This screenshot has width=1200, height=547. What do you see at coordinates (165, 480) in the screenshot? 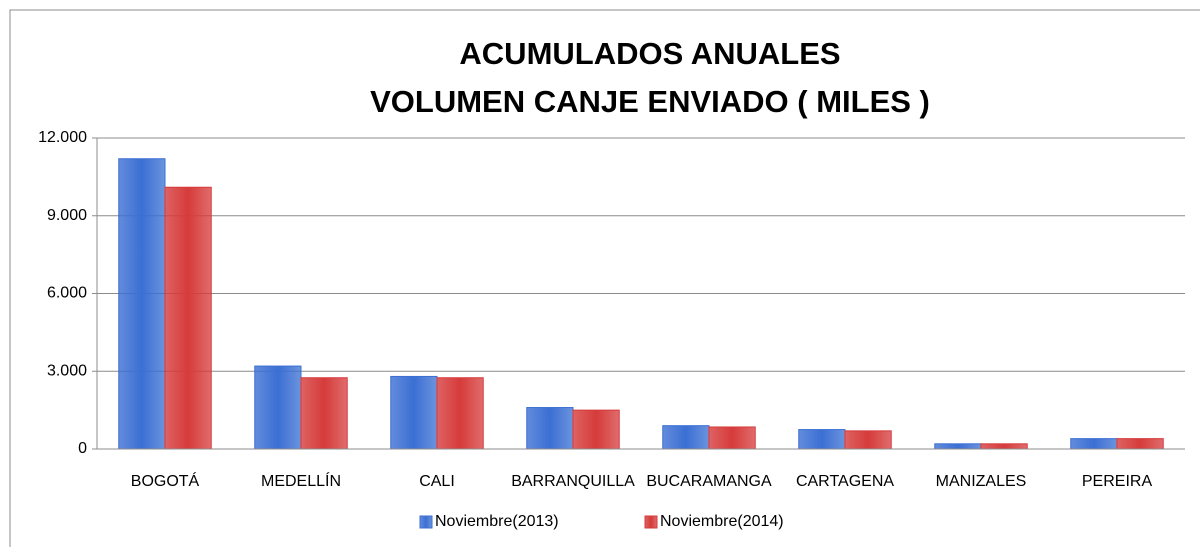
I see `x-tick-label: BOGOTÁ` at bounding box center [165, 480].